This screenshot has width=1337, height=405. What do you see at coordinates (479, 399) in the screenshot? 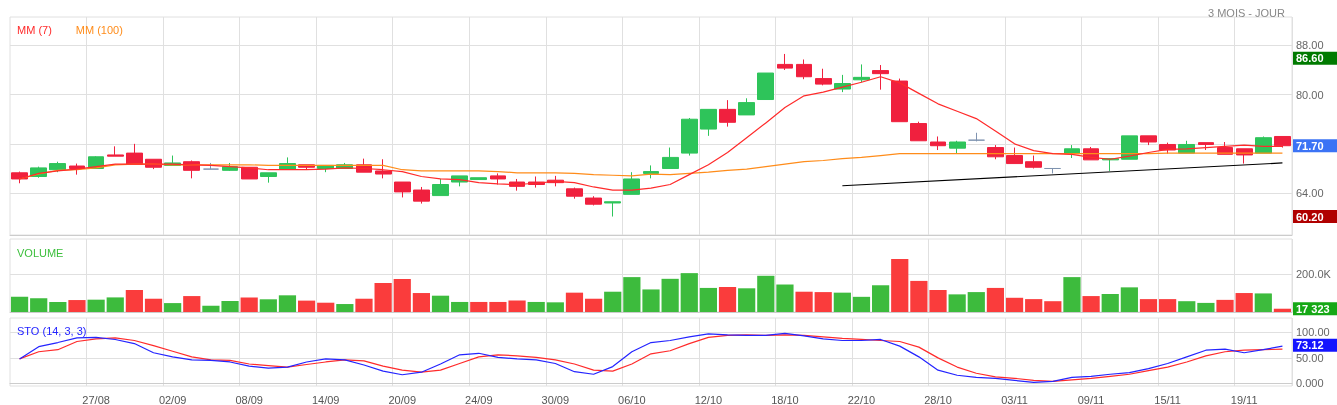
I see `x-tick-label: 24/09` at bounding box center [479, 399].